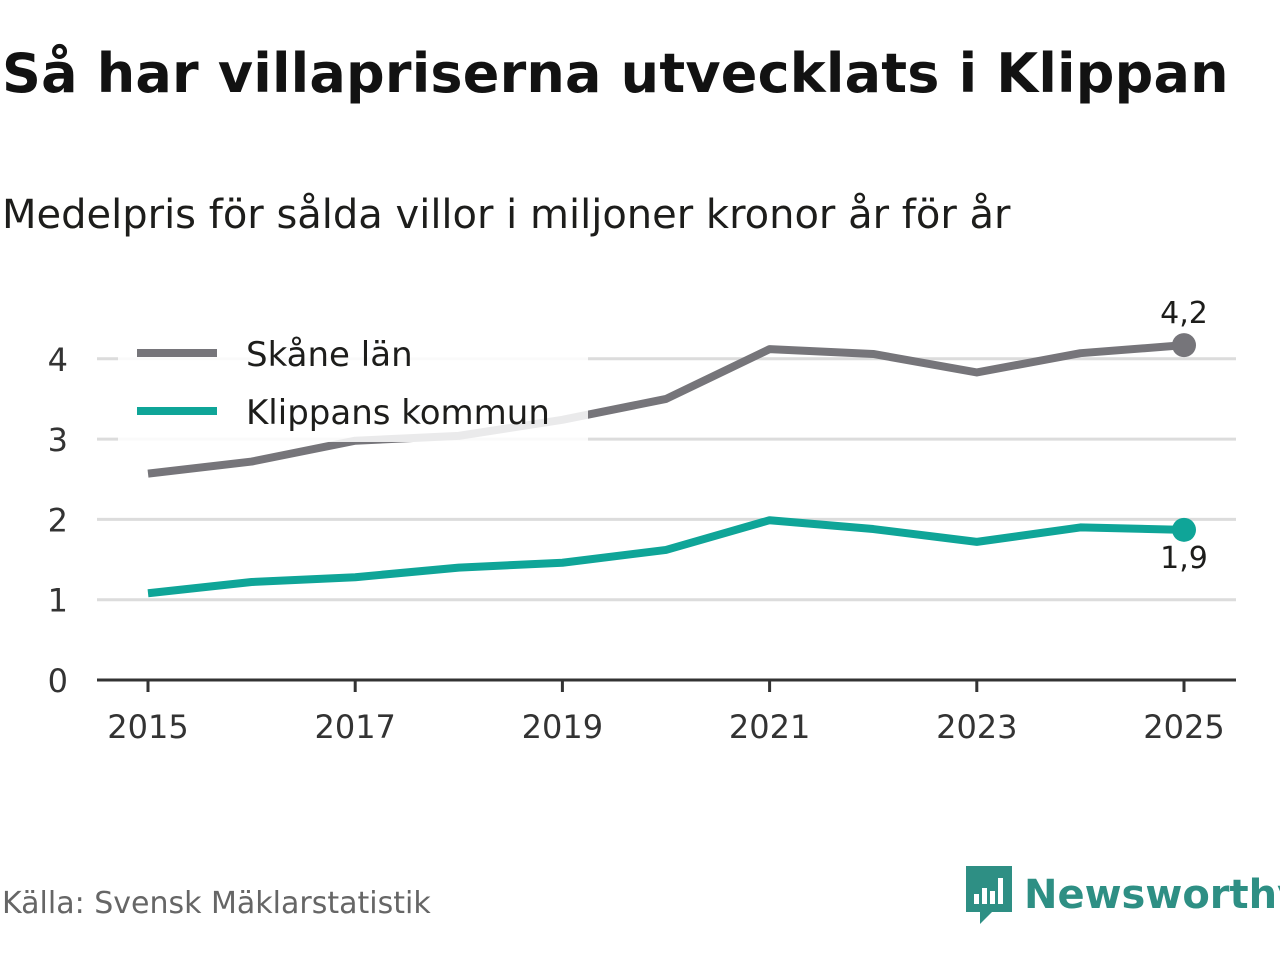  I want to click on end-label-skane: 4,2, so click(1184, 313).